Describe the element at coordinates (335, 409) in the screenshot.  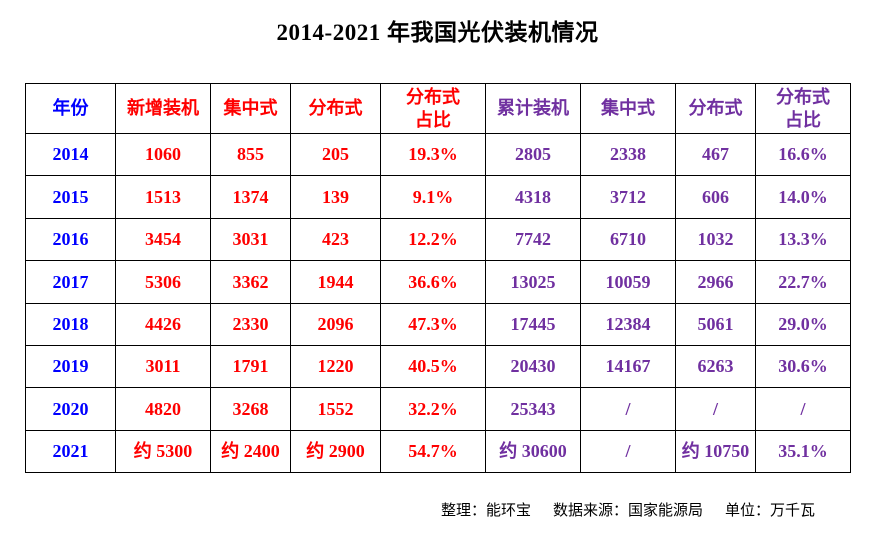
I see `cell-value: 1552` at that location.